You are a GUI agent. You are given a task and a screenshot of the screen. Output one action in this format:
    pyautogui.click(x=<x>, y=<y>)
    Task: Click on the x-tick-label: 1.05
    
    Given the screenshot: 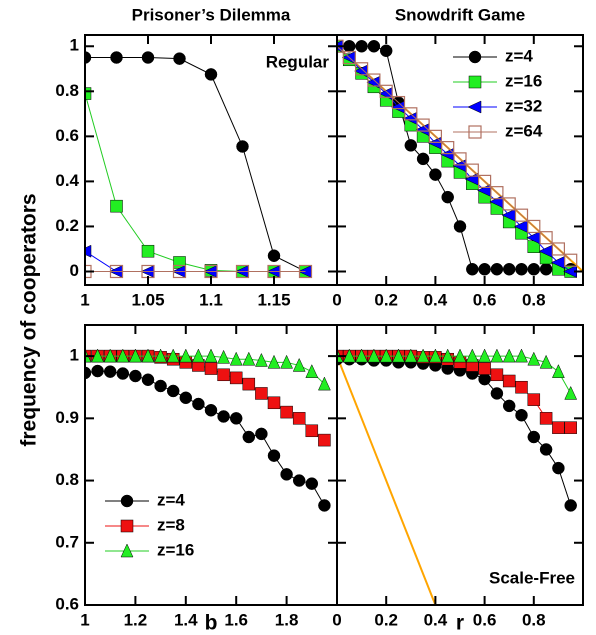 What is the action you would take?
    pyautogui.click(x=147, y=299)
    